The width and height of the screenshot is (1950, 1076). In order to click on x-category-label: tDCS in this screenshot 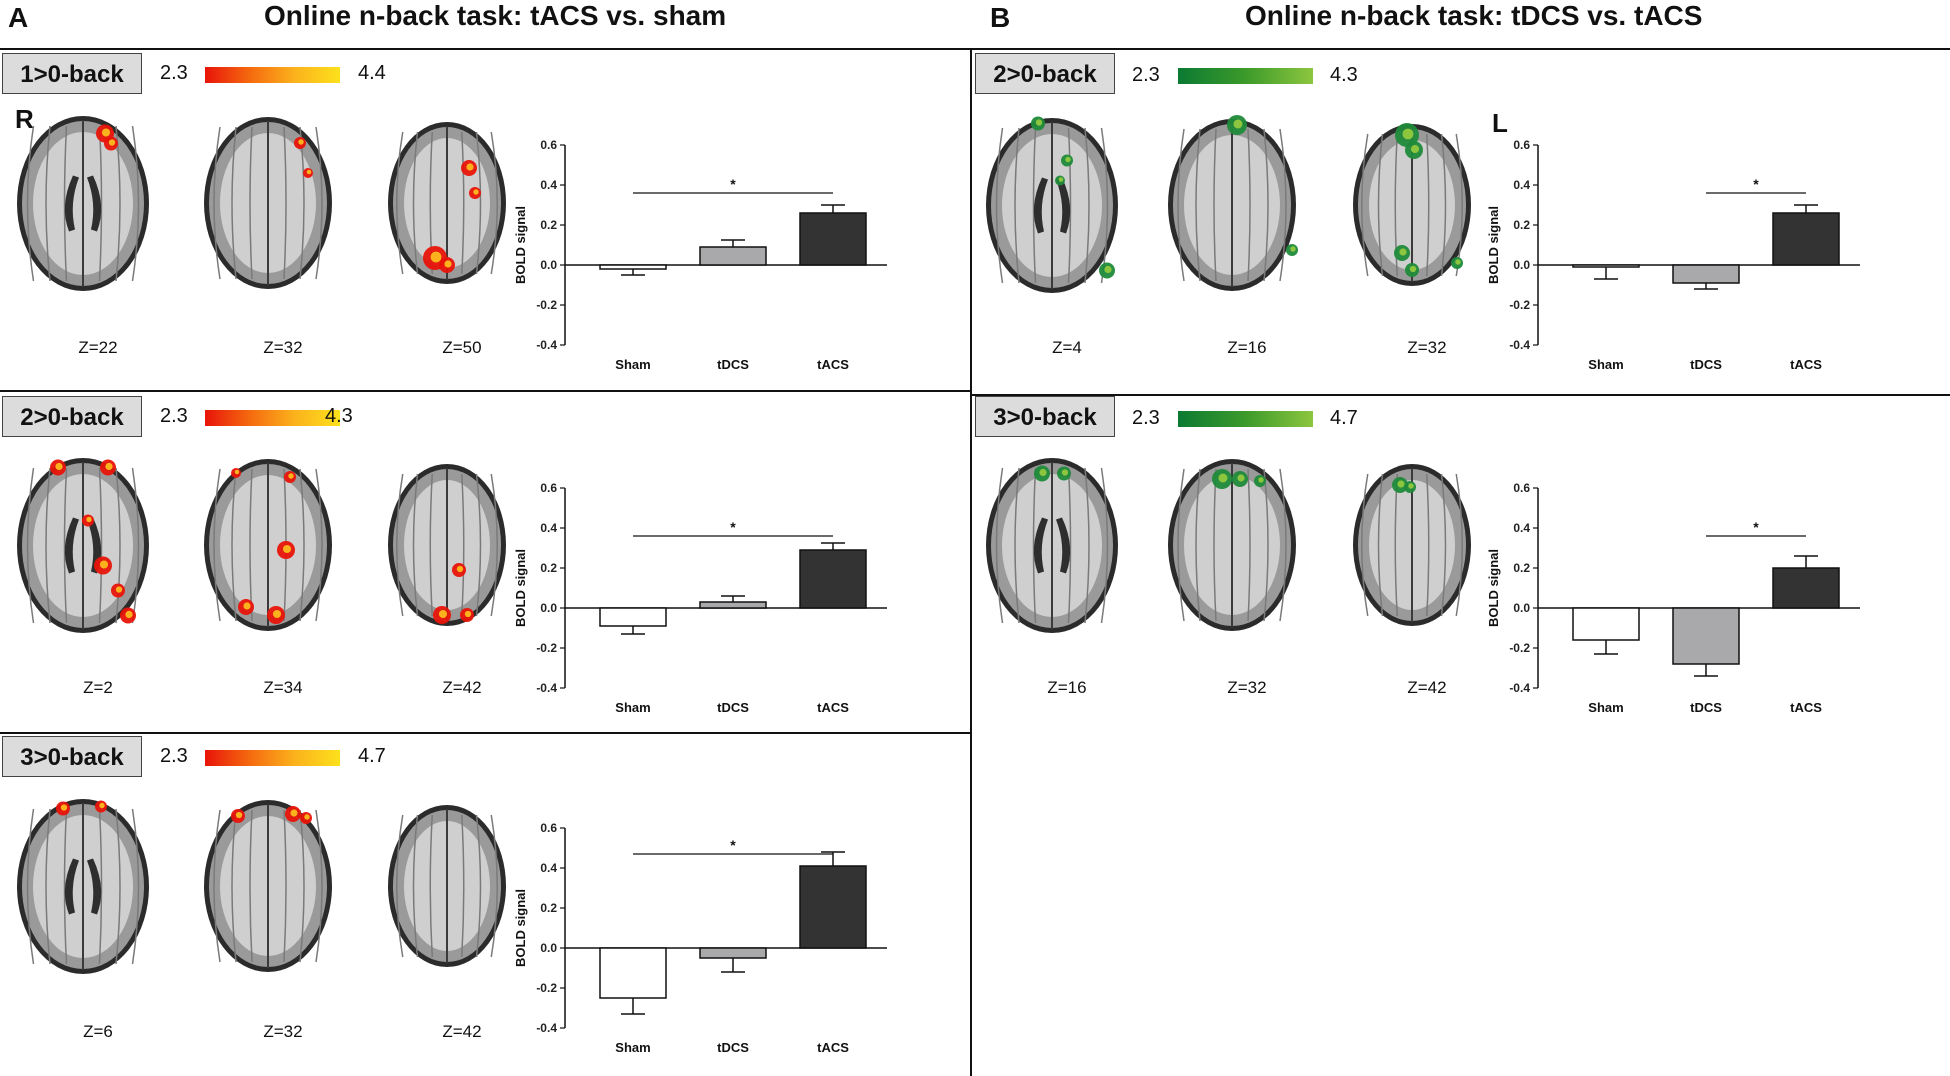, I will do `click(733, 1047)`.